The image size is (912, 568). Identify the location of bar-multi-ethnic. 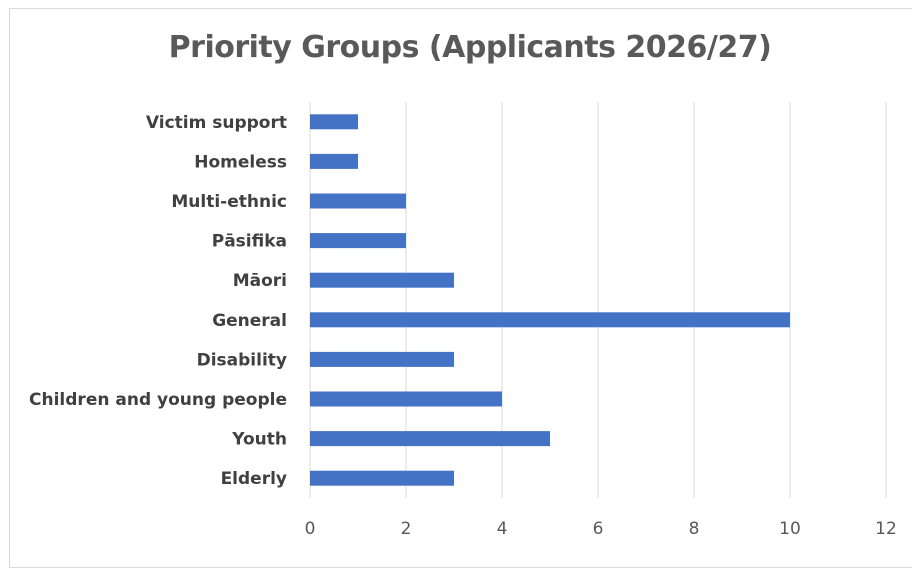
(358, 201).